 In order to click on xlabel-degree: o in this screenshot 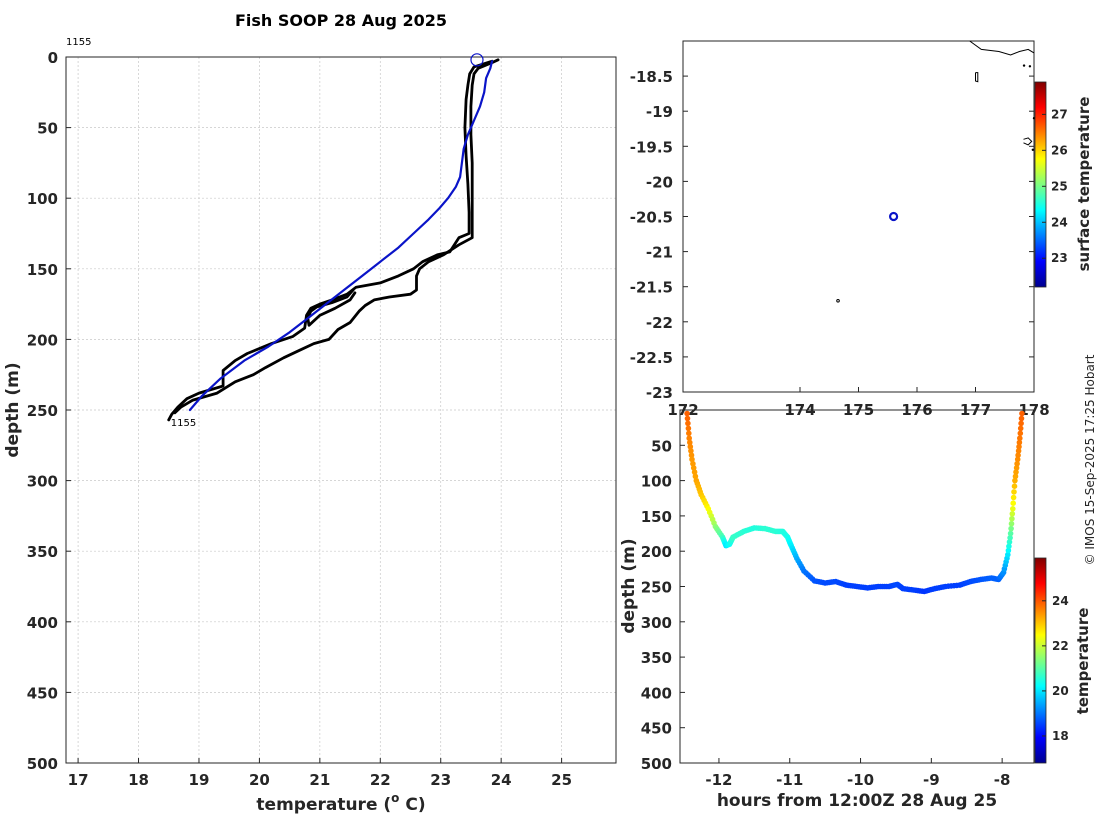, I will do `click(395, 798)`.